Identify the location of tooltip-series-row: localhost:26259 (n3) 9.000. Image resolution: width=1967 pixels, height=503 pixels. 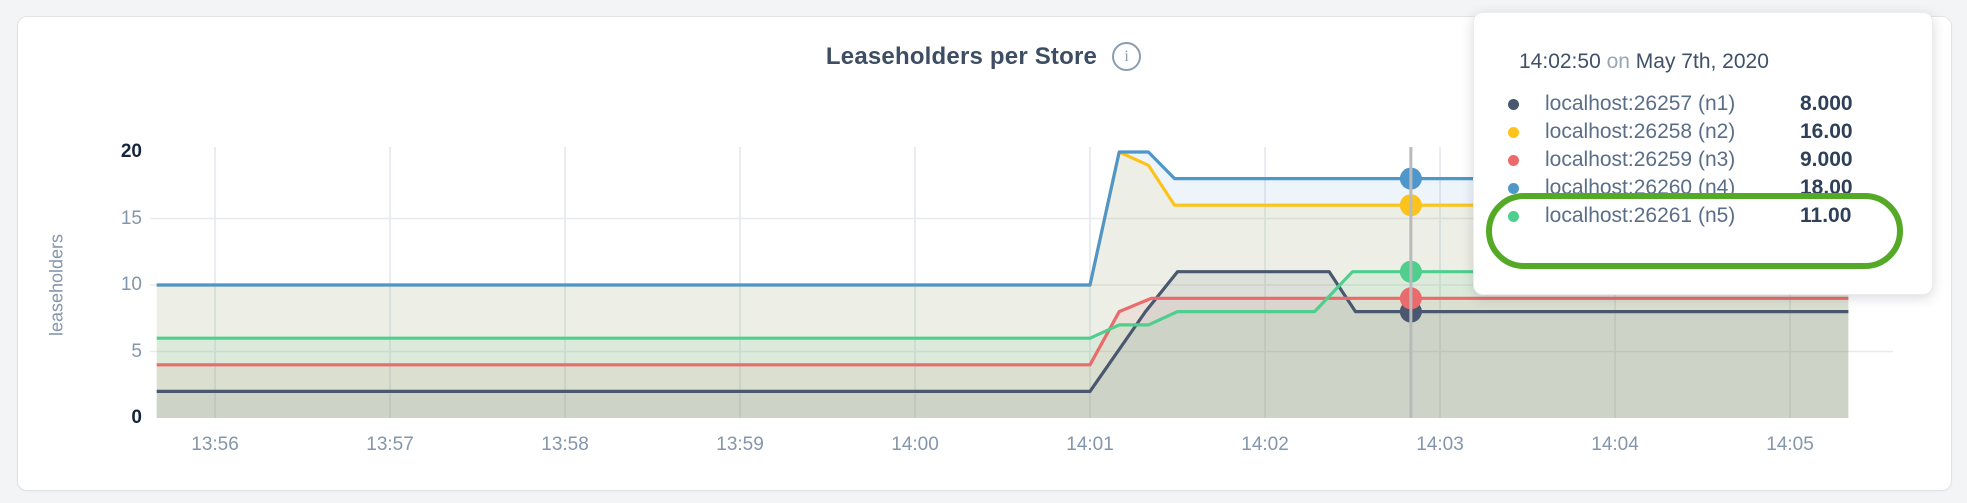
(1708, 160).